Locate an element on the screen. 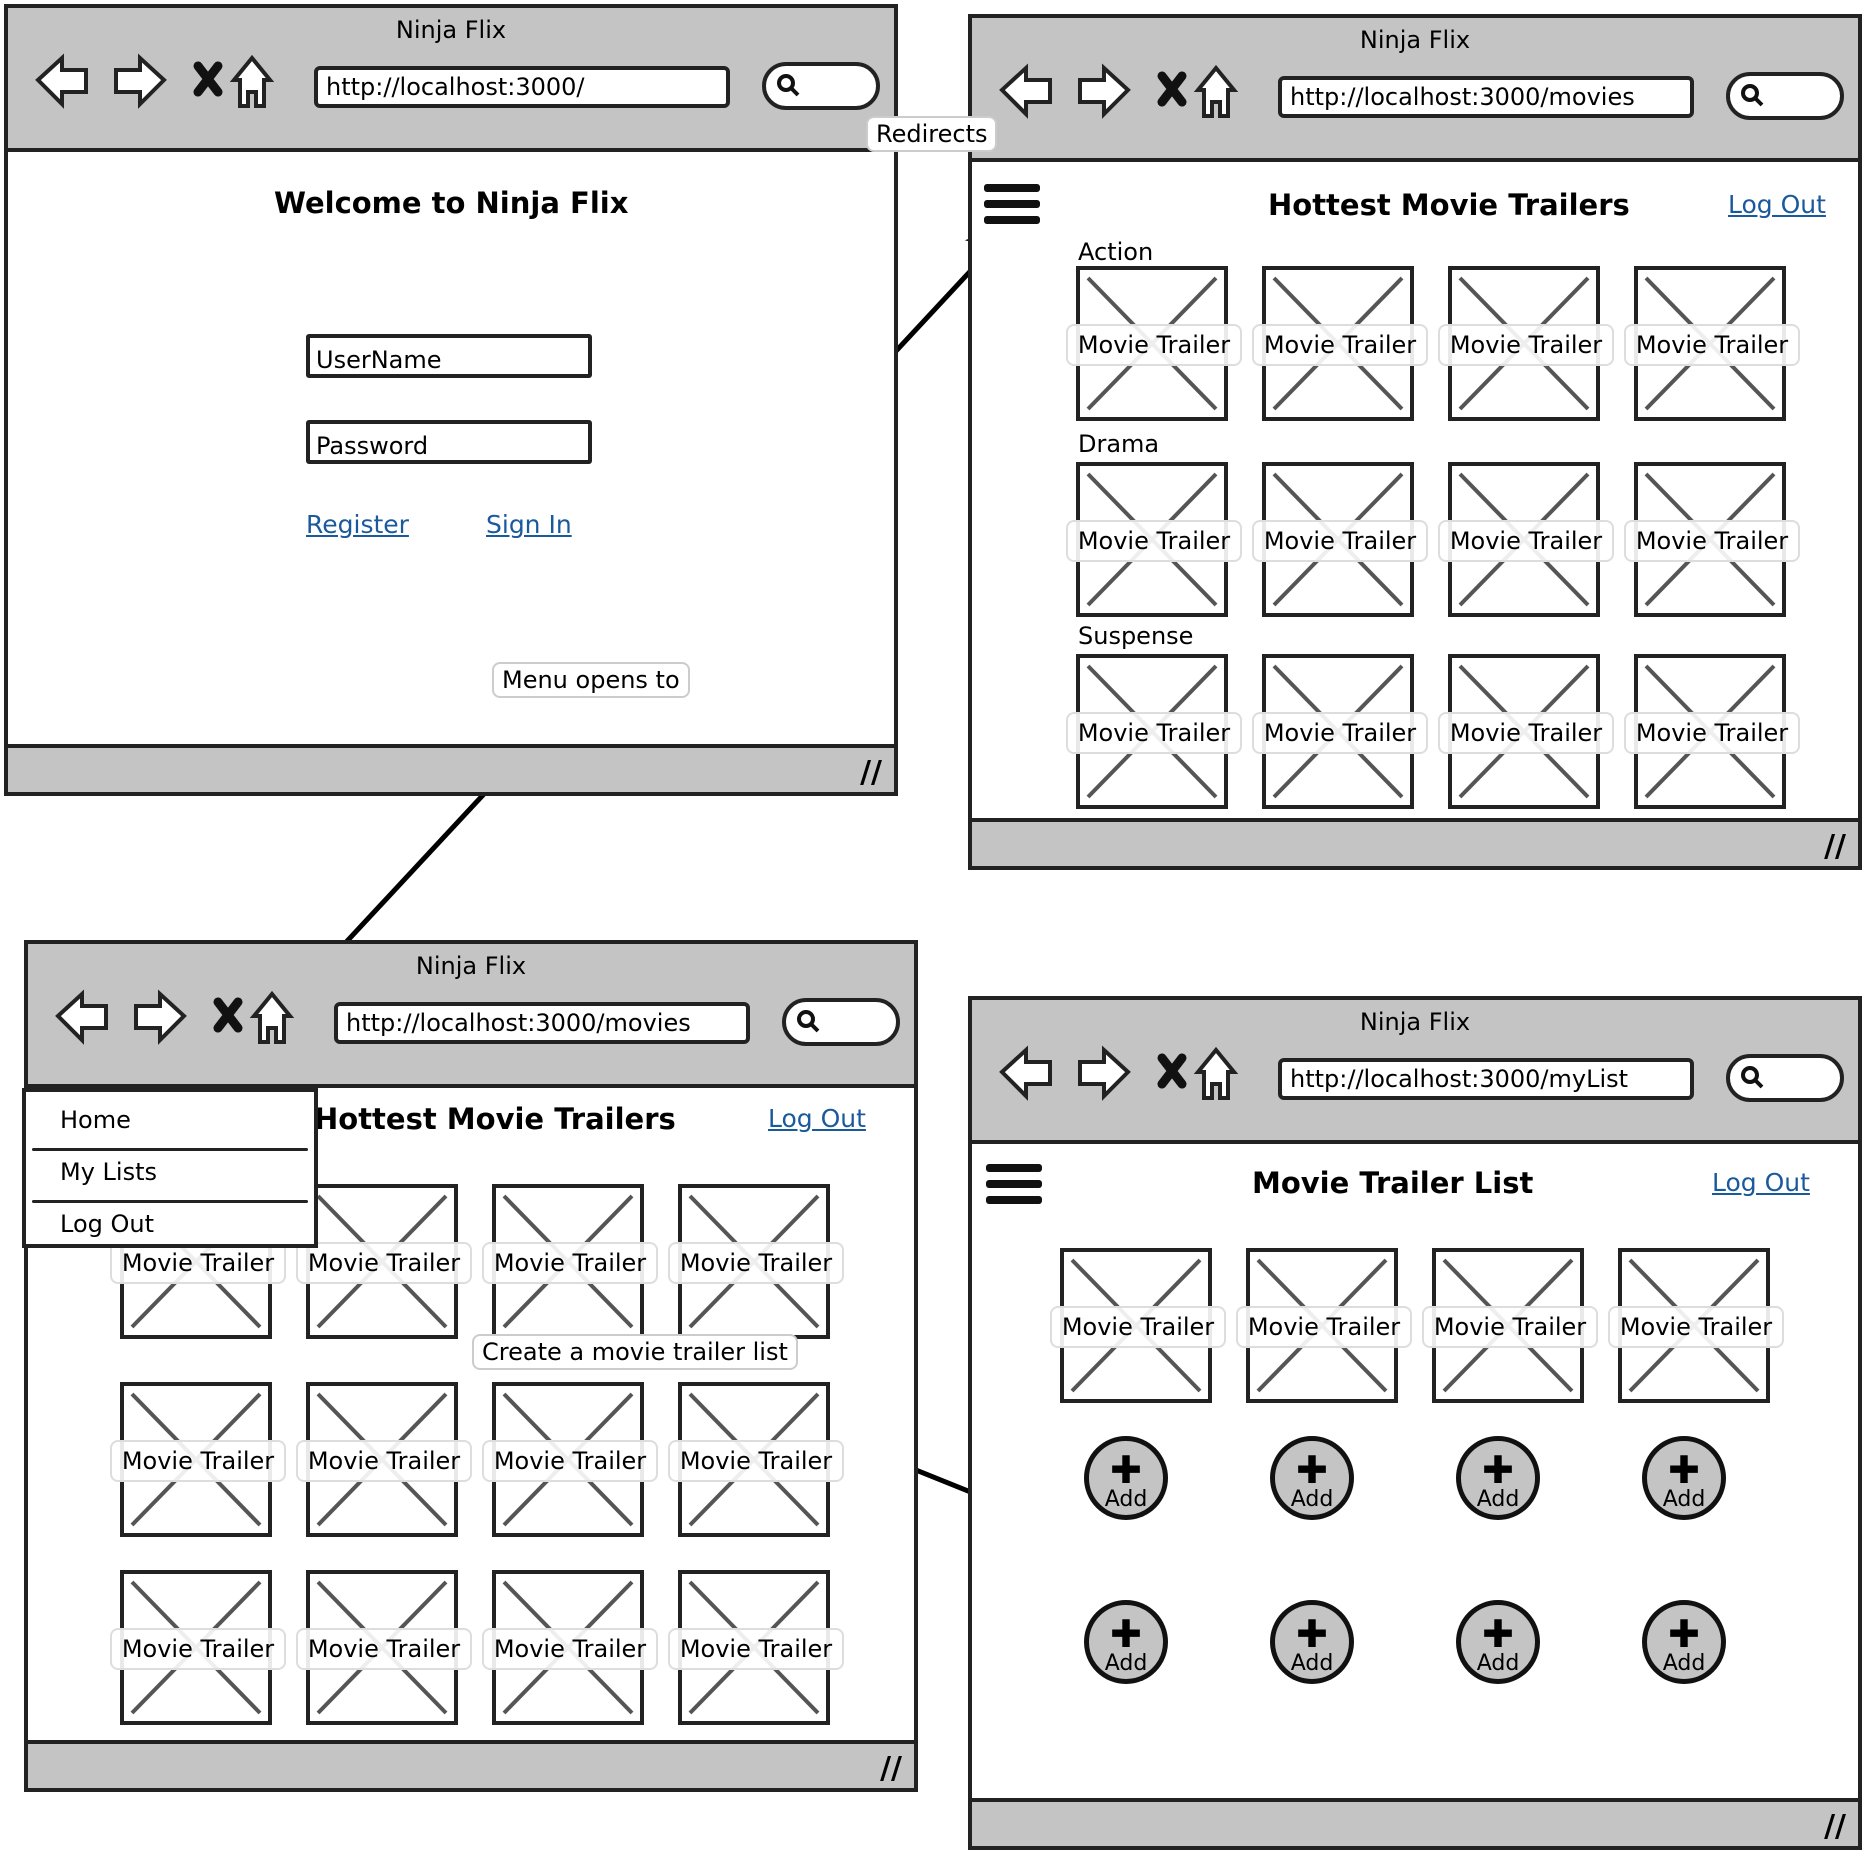 This screenshot has width=1866, height=1854. menu-item-log-out: Log Out is located at coordinates (107, 1224).